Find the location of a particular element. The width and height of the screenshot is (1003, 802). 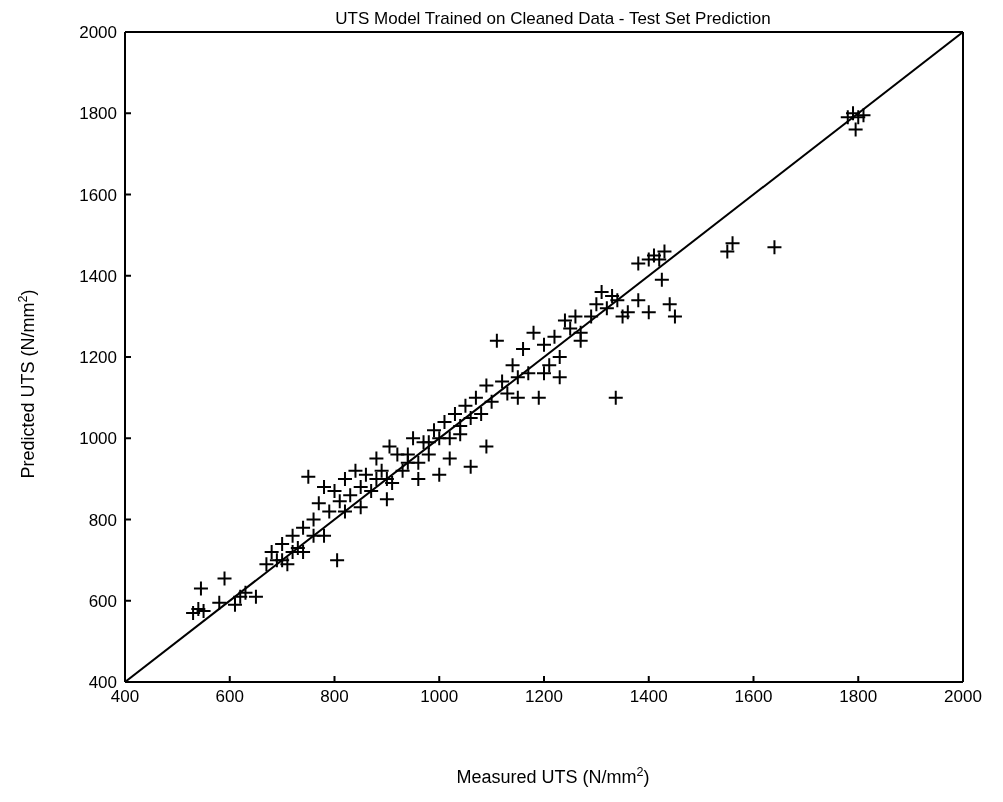

y-tick-label: 2000 is located at coordinates (98, 33).